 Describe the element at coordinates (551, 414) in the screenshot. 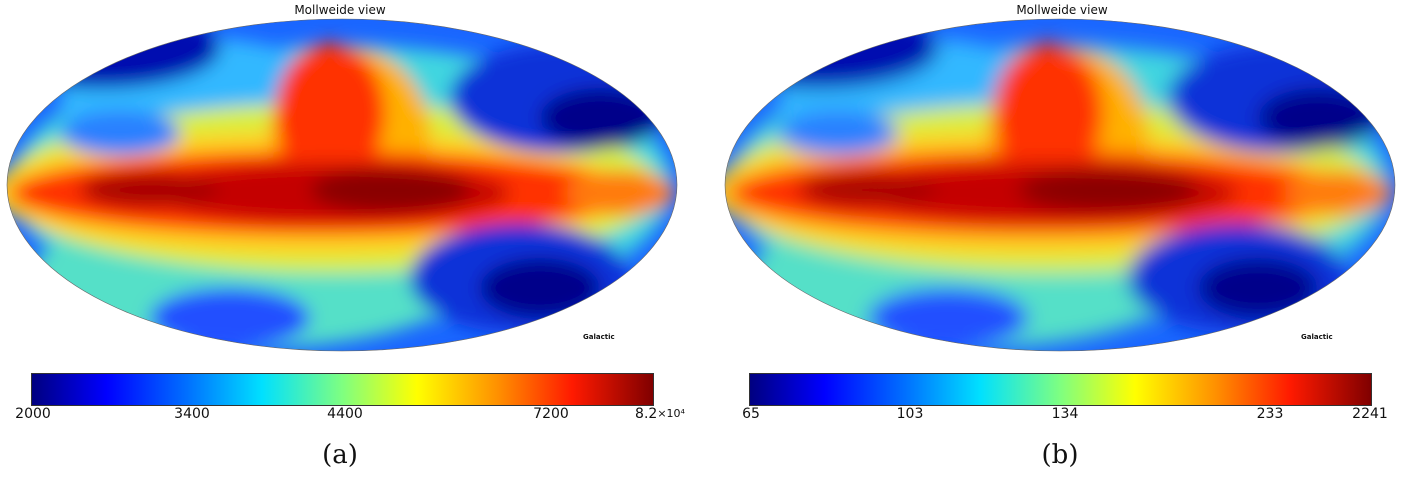

I see `colorbar-tick: 7200` at that location.